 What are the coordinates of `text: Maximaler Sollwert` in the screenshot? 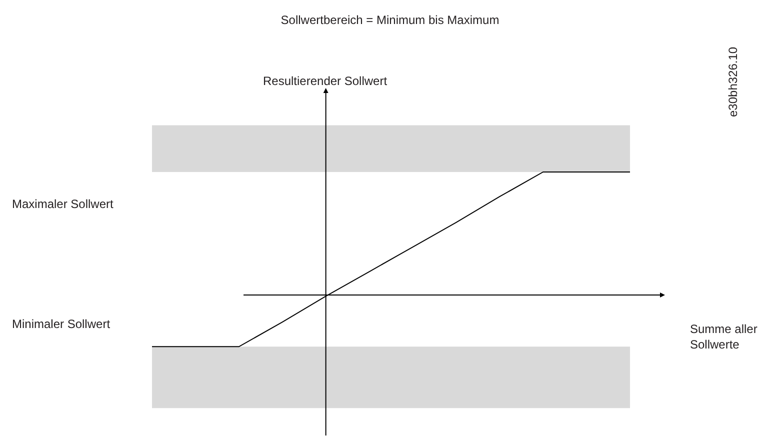 It's located at (63, 204).